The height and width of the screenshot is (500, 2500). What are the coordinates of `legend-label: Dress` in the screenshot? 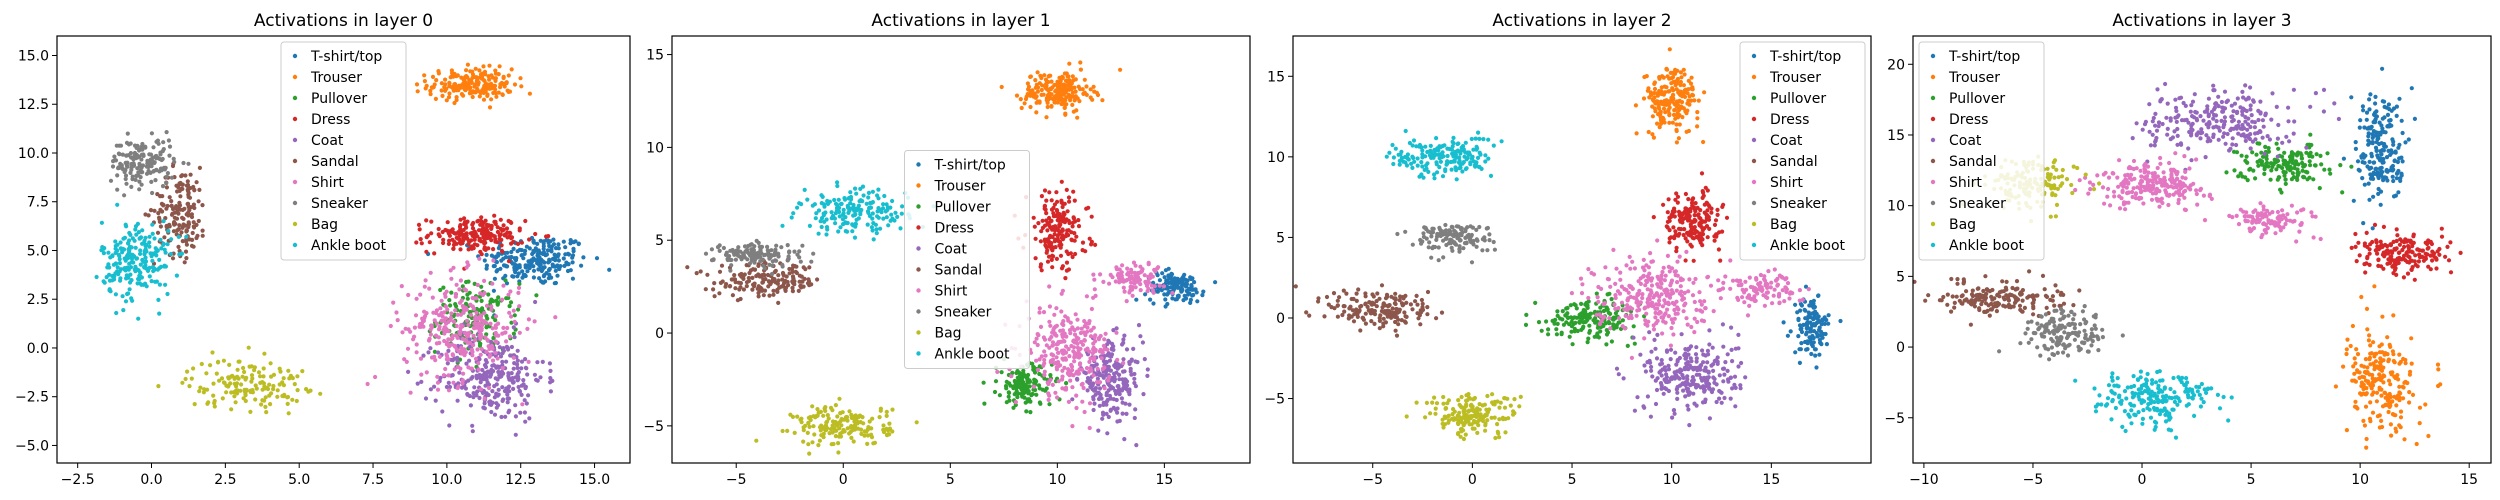 It's located at (330, 120).